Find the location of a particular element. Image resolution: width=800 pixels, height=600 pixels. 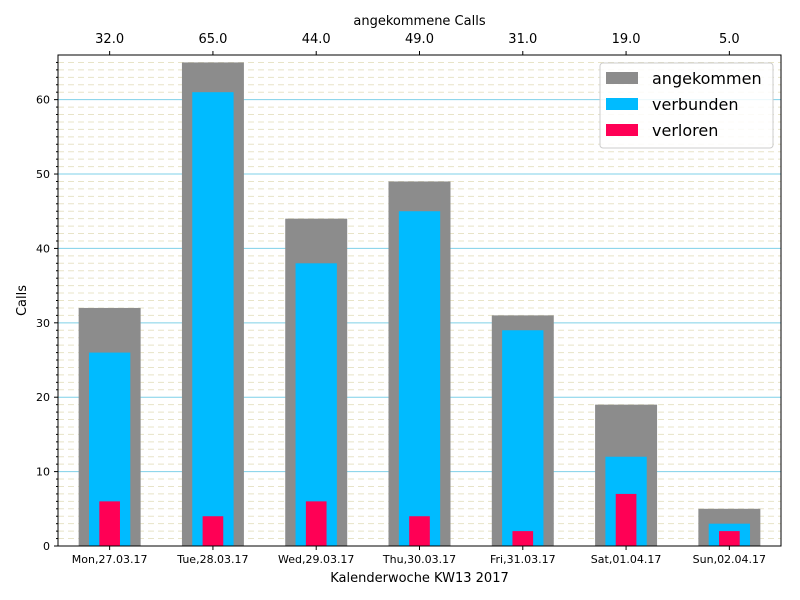

legend-box is located at coordinates (686, 105).